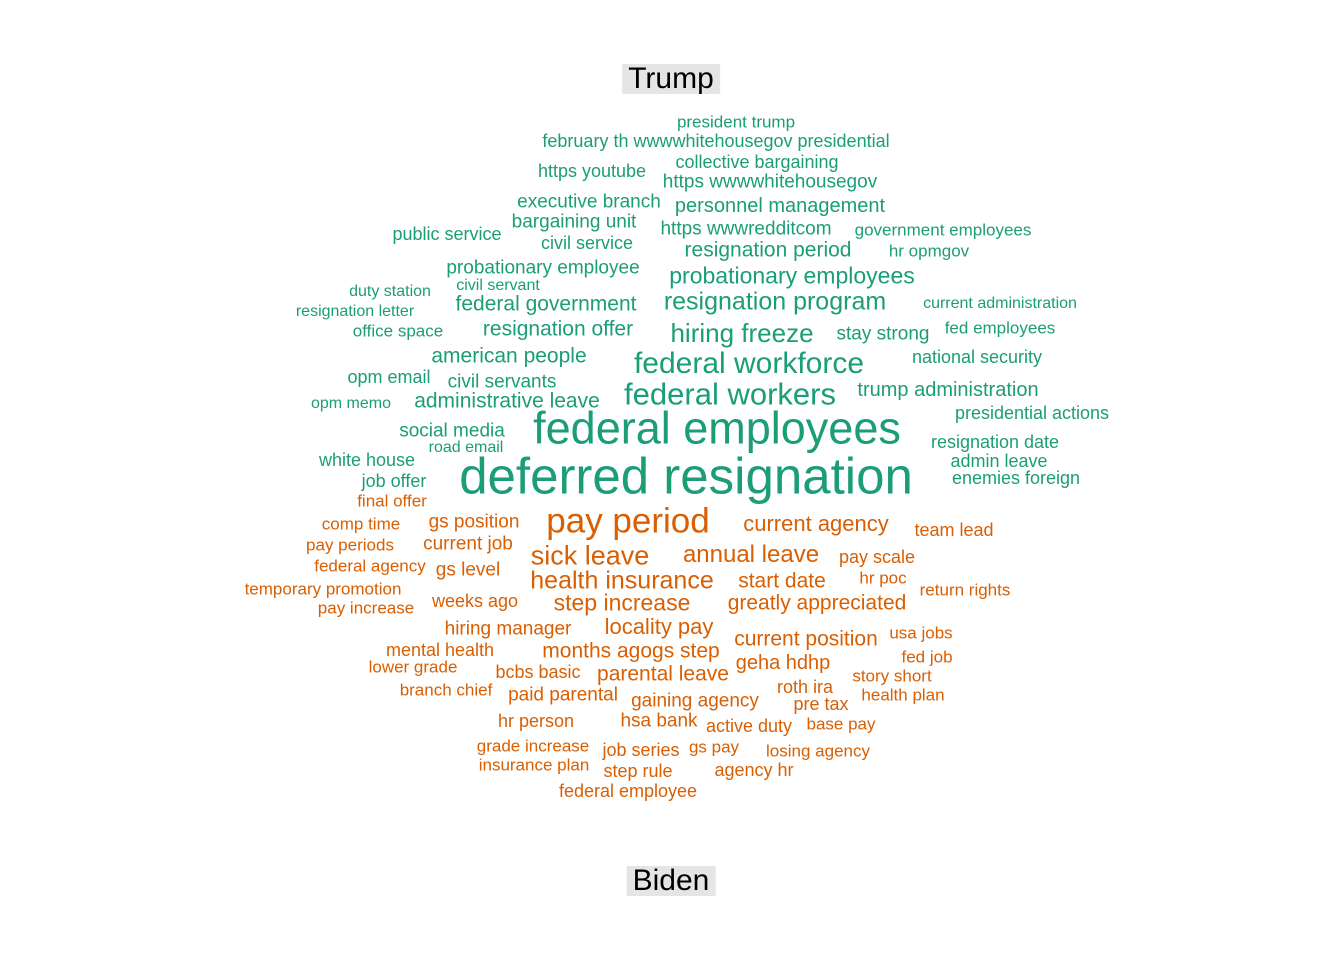 This screenshot has height=960, width=1344. I want to click on word-usa-jobs: usa jobs, so click(921, 633).